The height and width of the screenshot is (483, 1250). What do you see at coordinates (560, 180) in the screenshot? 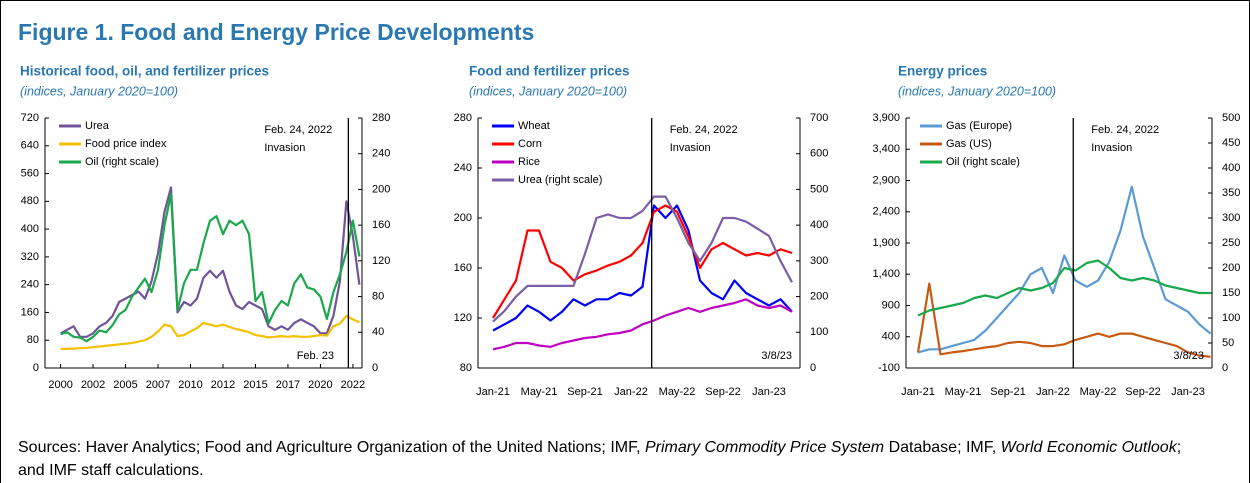
I see `legend-label: Urea (right scale)` at bounding box center [560, 180].